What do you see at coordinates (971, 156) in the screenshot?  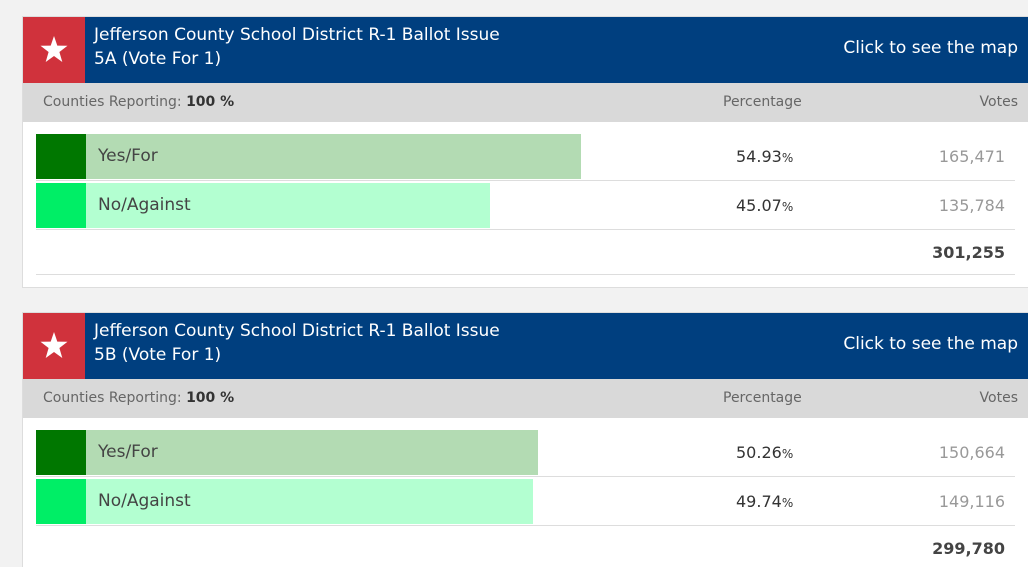 I see `votes: 165,471` at bounding box center [971, 156].